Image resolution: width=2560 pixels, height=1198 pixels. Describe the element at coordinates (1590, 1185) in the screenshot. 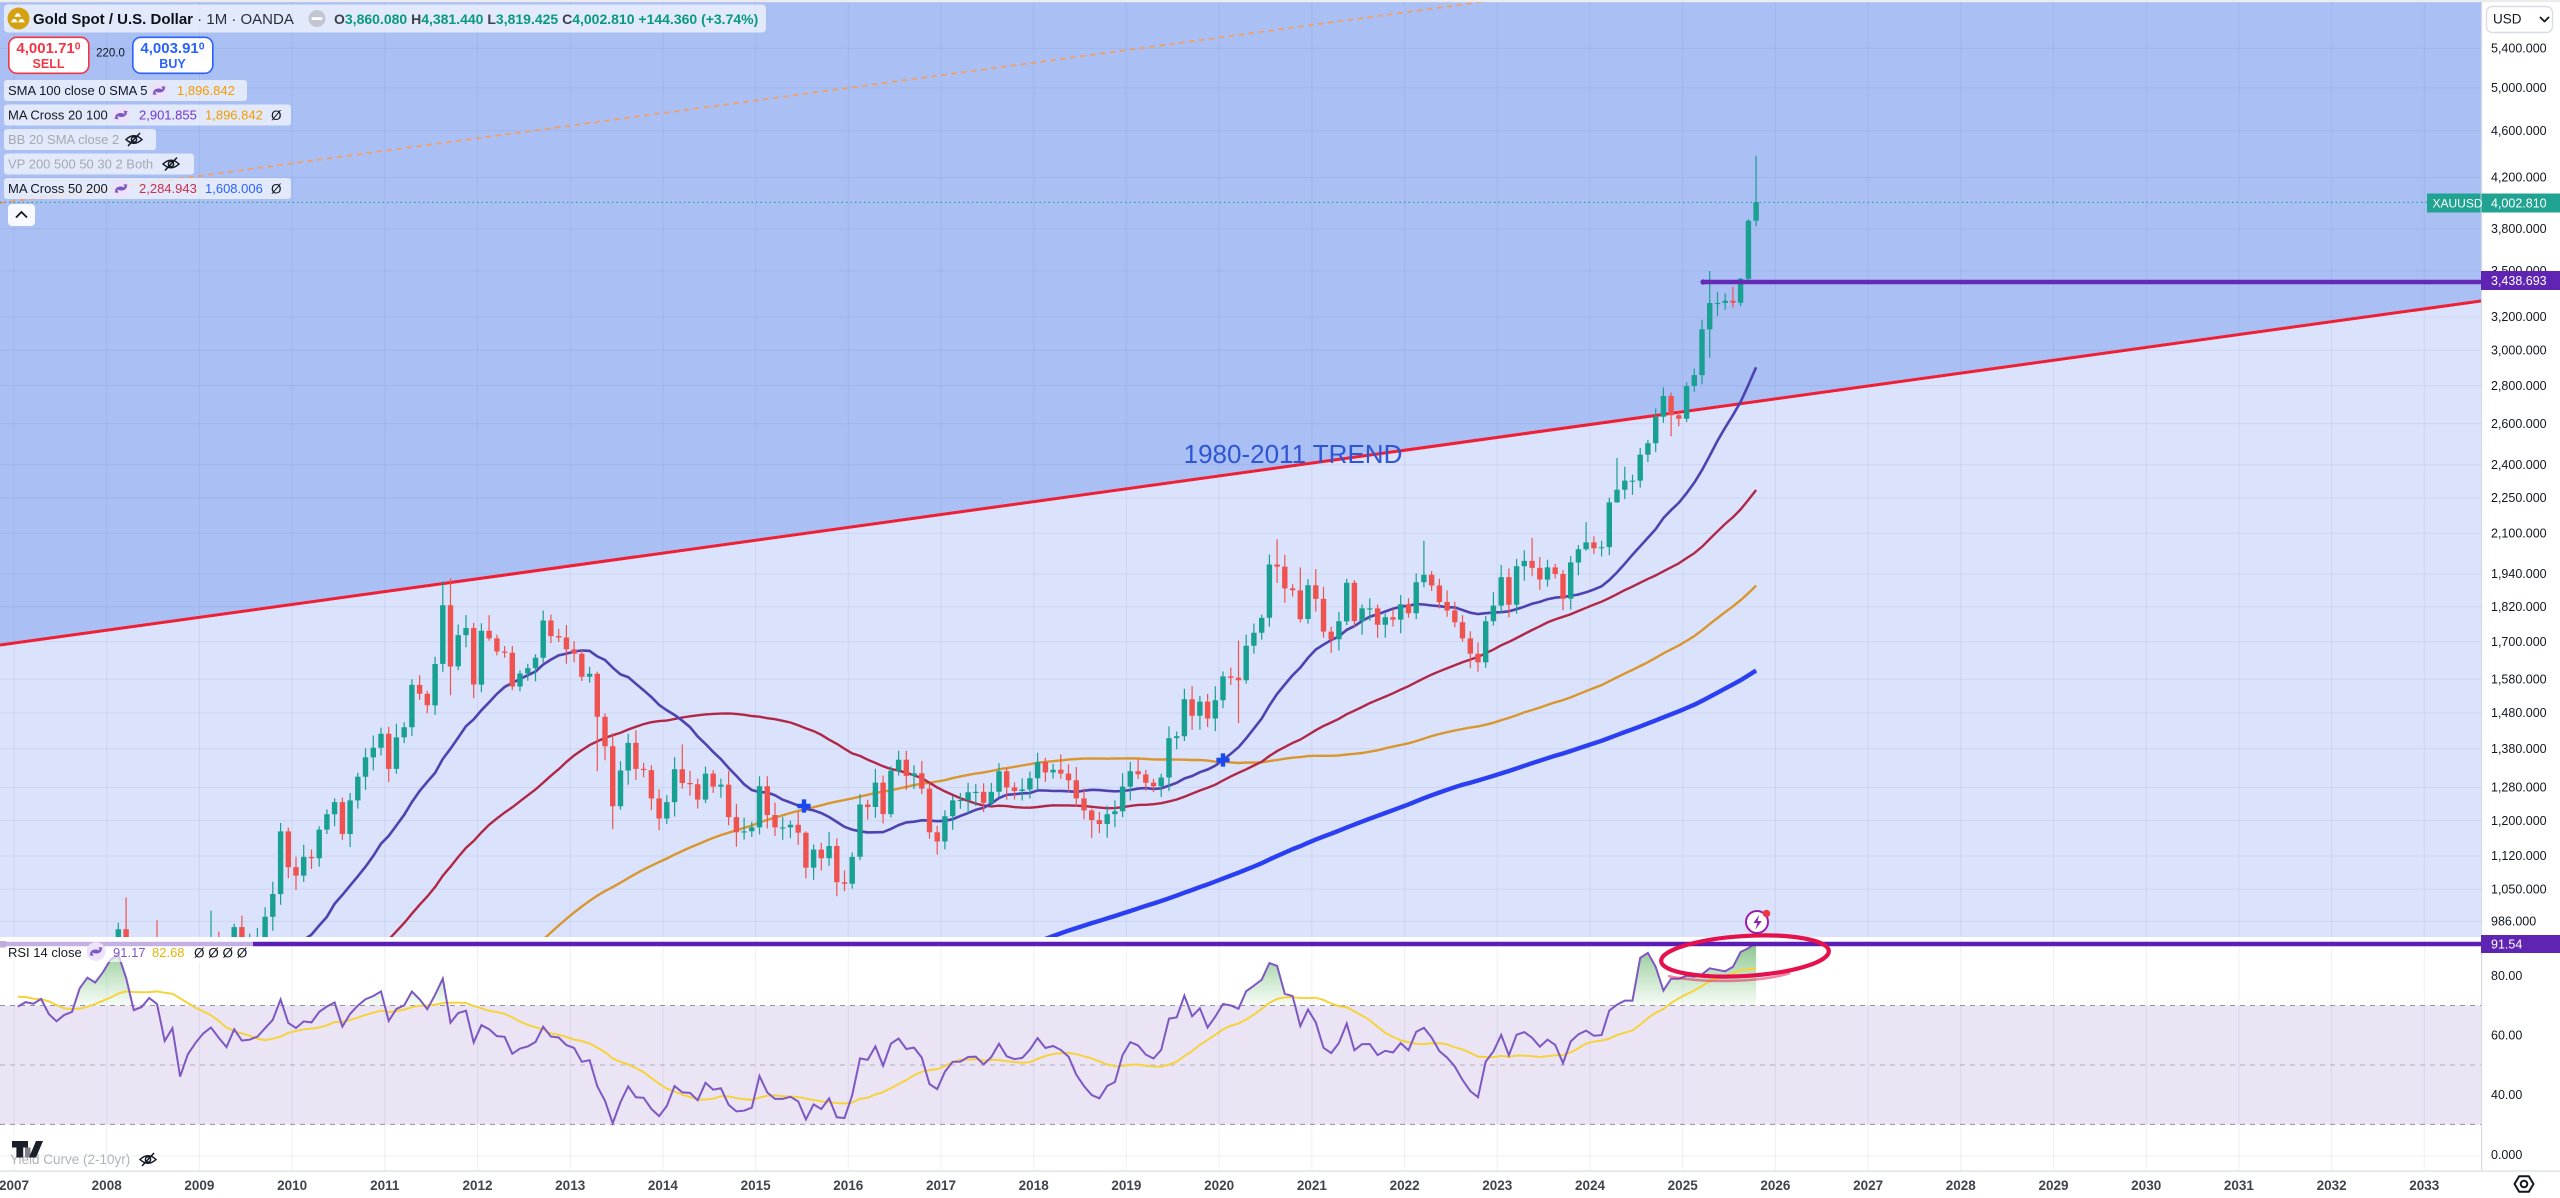

I see `svg-text: 2024` at that location.